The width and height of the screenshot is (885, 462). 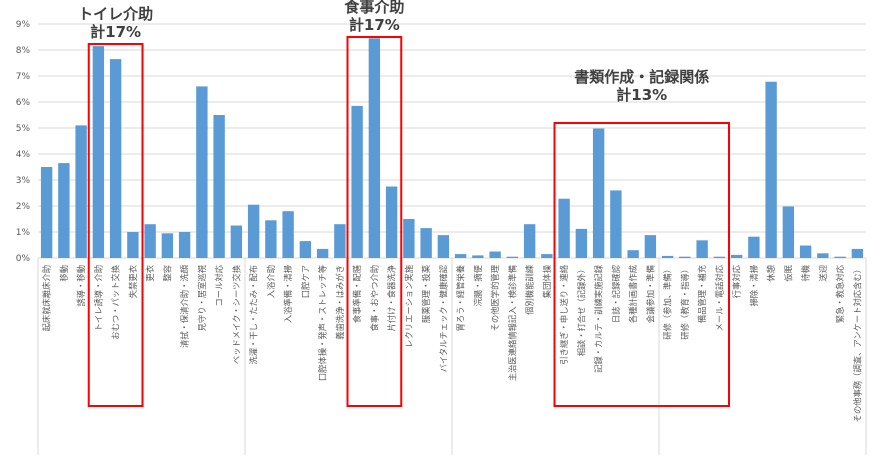 I want to click on y-tick-label: 6%, so click(x=23, y=103).